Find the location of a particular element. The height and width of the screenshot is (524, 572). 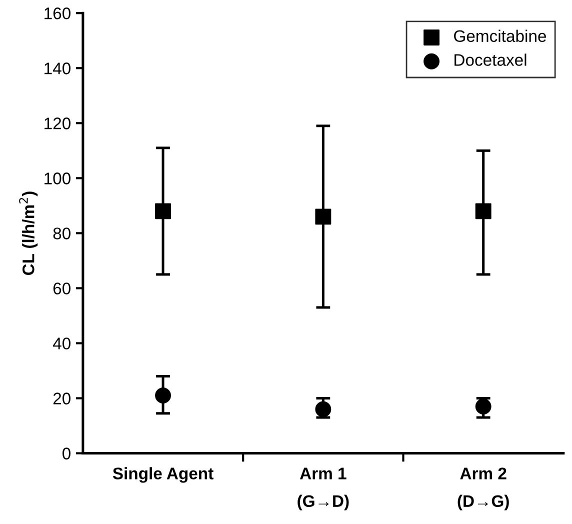

y-tick-label: 20 is located at coordinates (61, 398).